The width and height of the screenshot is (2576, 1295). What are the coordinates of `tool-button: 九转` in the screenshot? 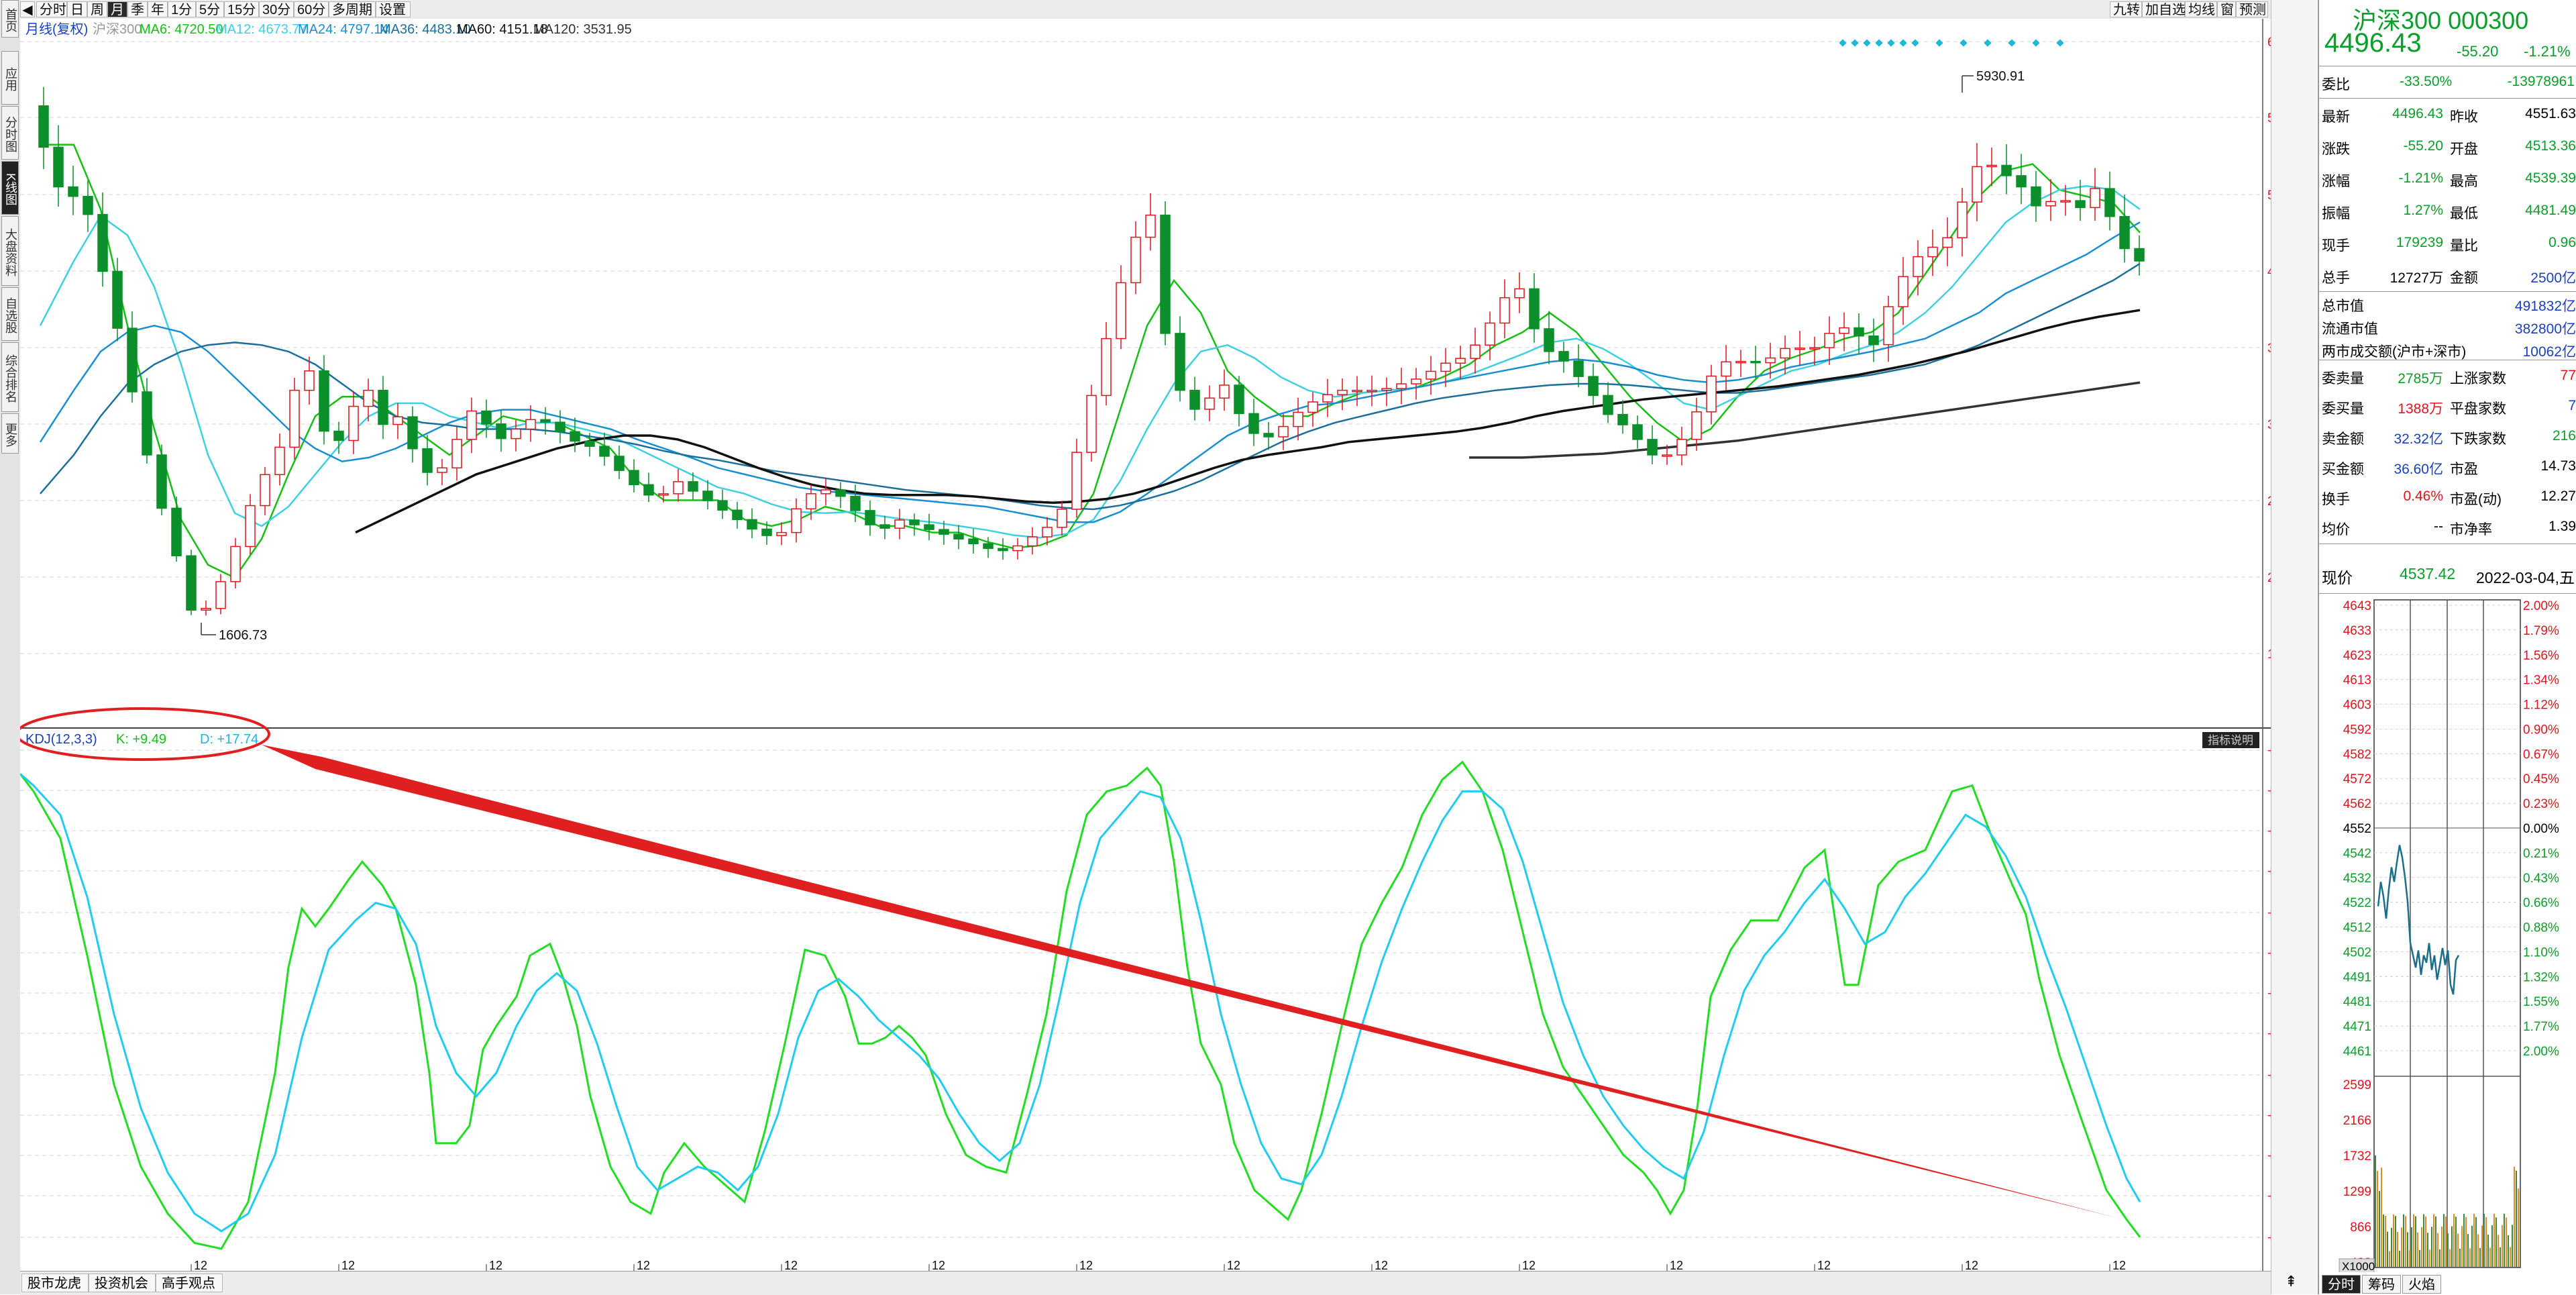 It's located at (2126, 9).